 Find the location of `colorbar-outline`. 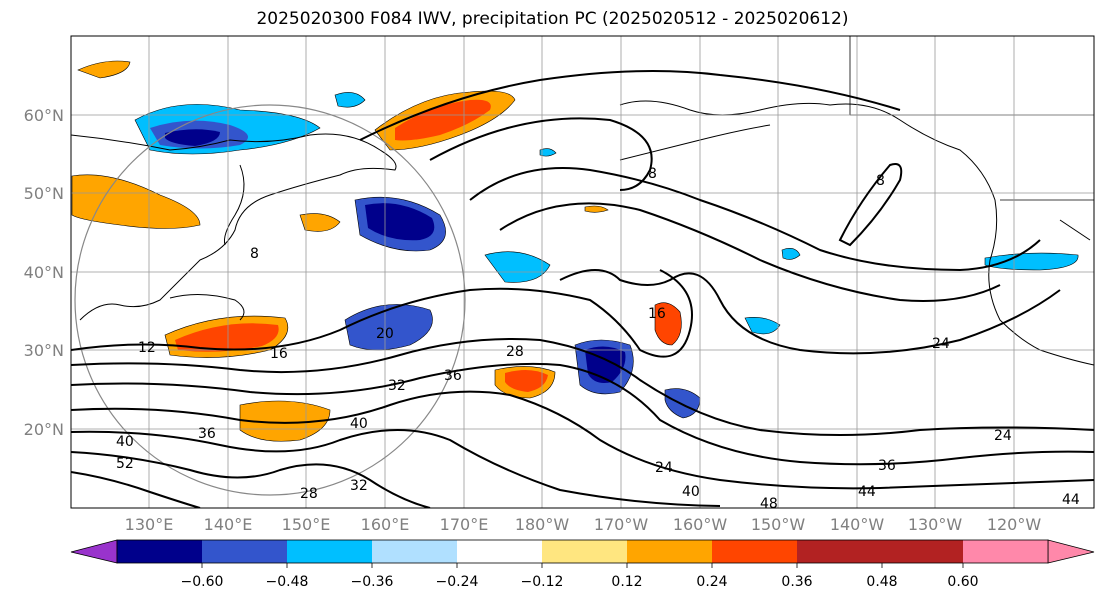

colorbar-outline is located at coordinates (582, 551).